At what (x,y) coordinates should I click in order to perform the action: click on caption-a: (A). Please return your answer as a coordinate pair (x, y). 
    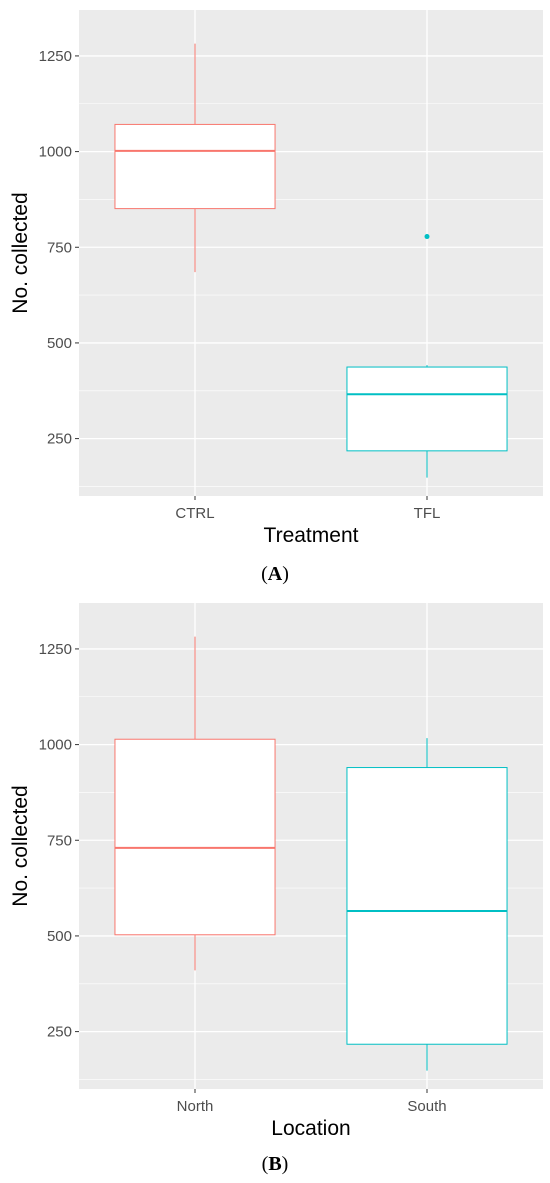
    Looking at the image, I should click on (275, 574).